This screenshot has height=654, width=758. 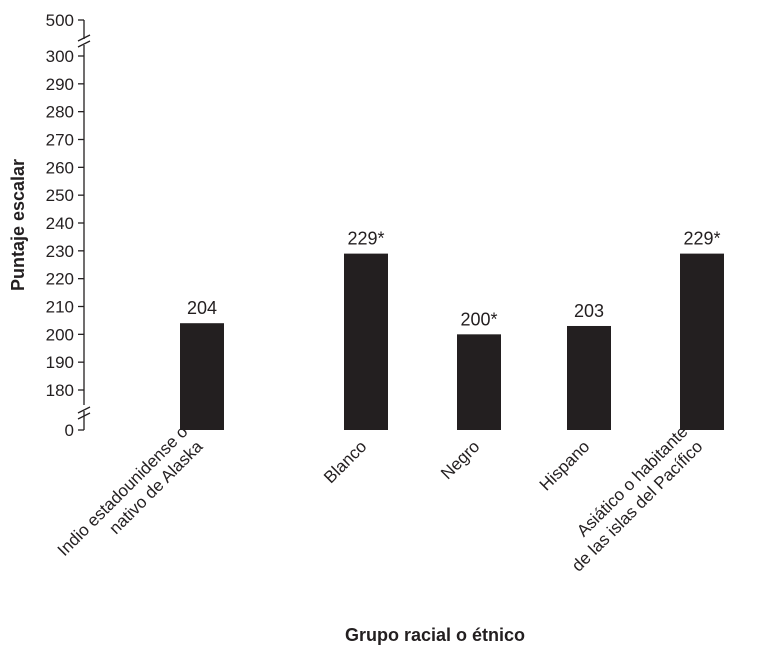 What do you see at coordinates (69, 430) in the screenshot?
I see `y-tick-label: 0` at bounding box center [69, 430].